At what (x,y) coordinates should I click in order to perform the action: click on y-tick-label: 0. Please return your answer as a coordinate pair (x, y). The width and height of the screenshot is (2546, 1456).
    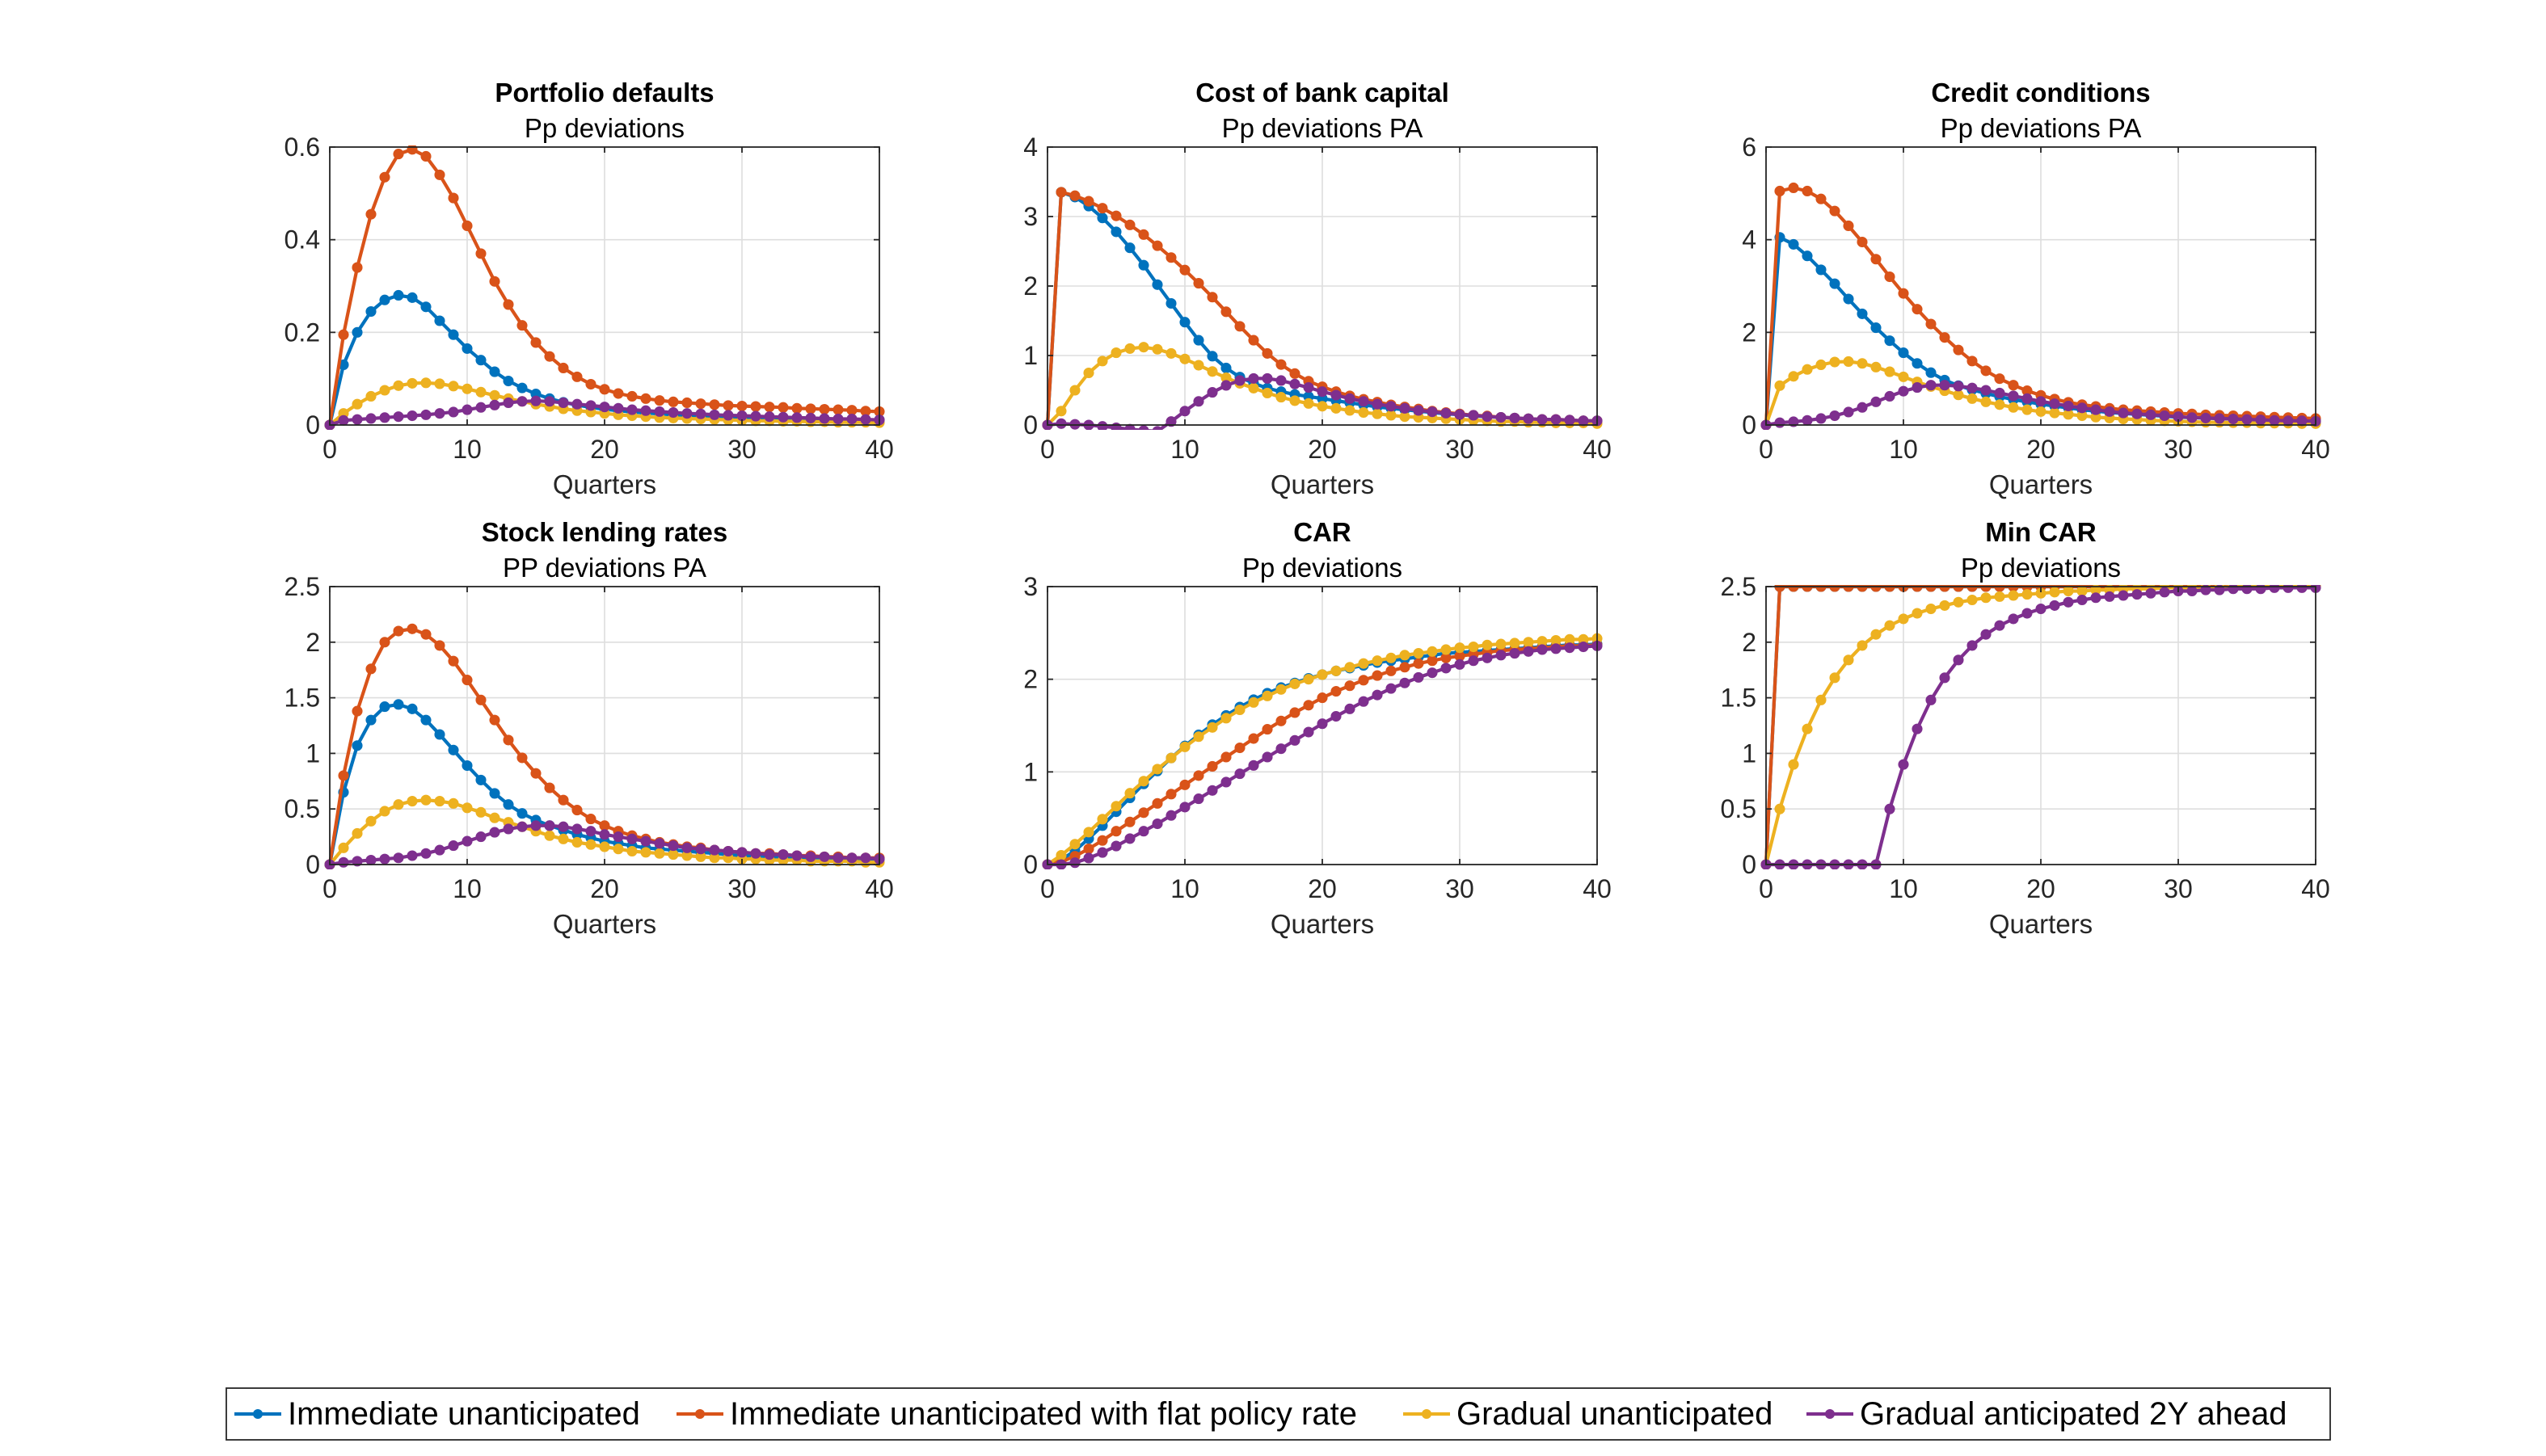
    Looking at the image, I should click on (1030, 864).